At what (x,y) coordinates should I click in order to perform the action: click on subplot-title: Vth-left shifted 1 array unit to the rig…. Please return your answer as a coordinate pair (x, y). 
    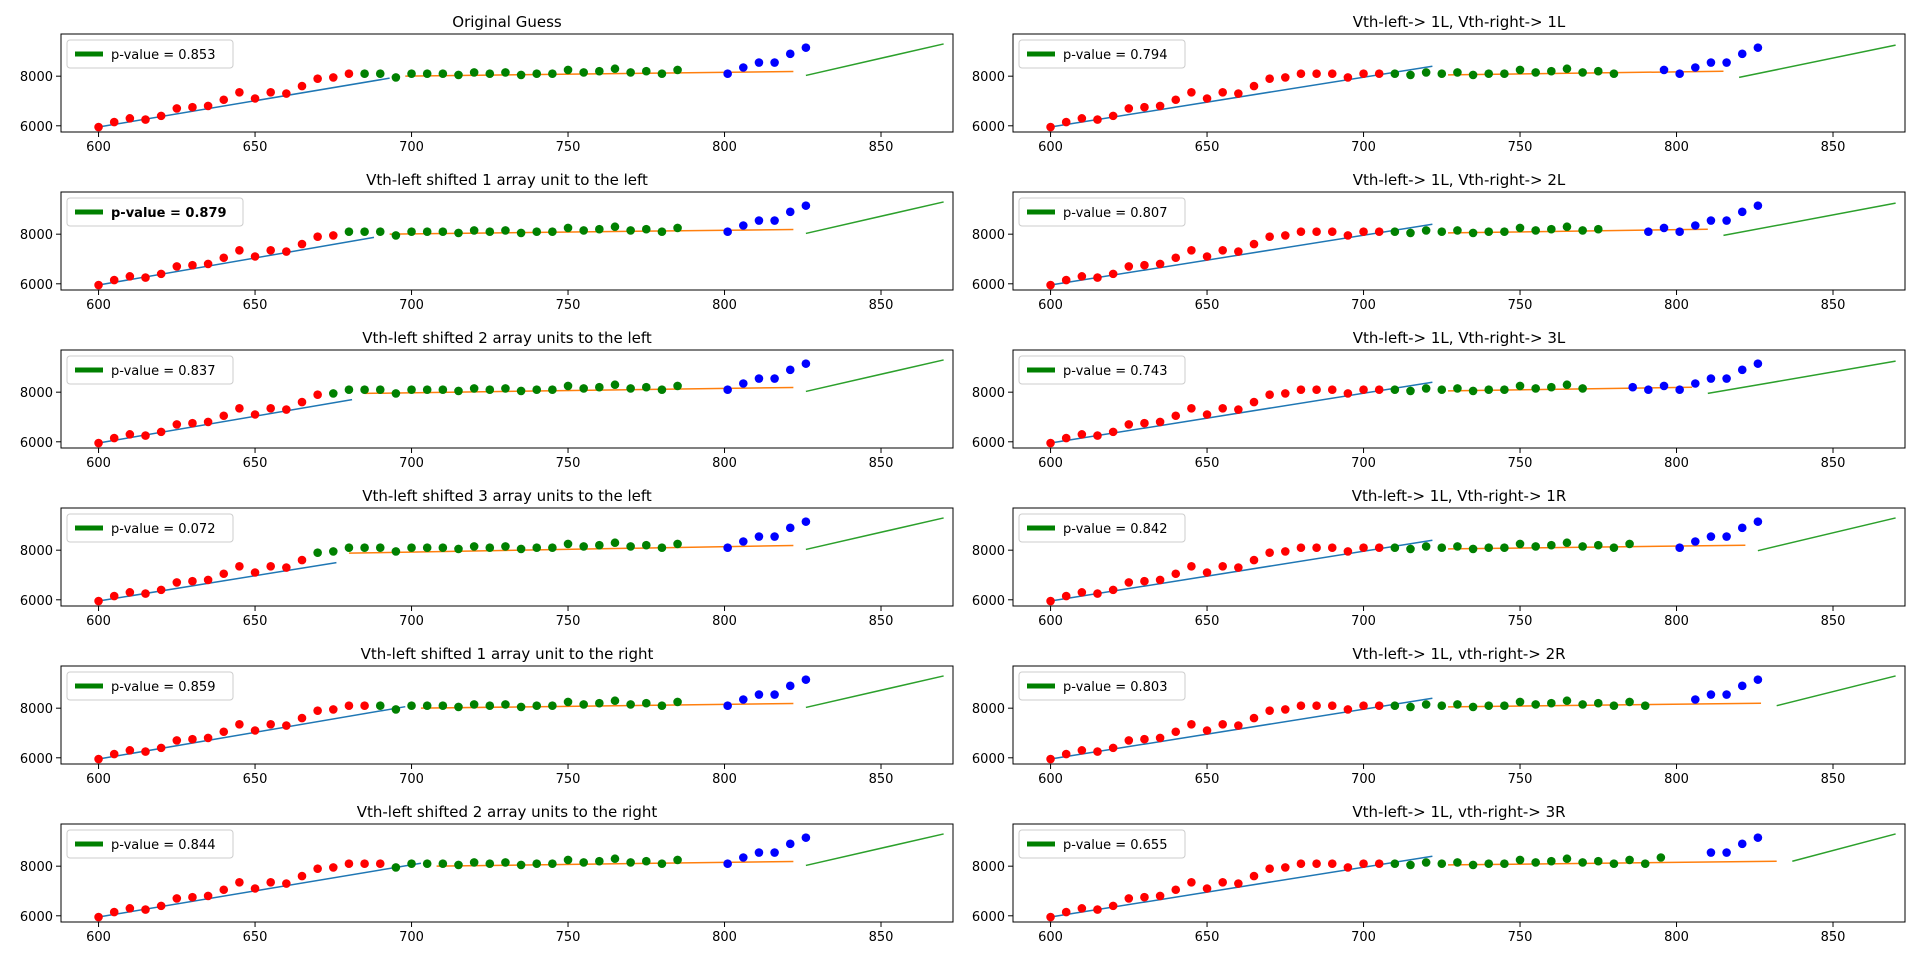
    Looking at the image, I should click on (507, 654).